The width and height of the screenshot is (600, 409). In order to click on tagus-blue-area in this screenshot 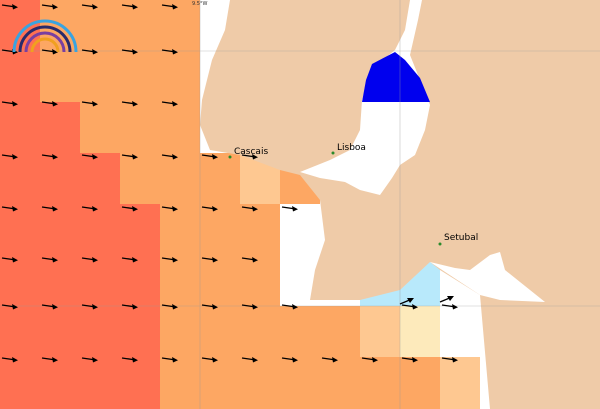, I will do `click(396, 77)`.